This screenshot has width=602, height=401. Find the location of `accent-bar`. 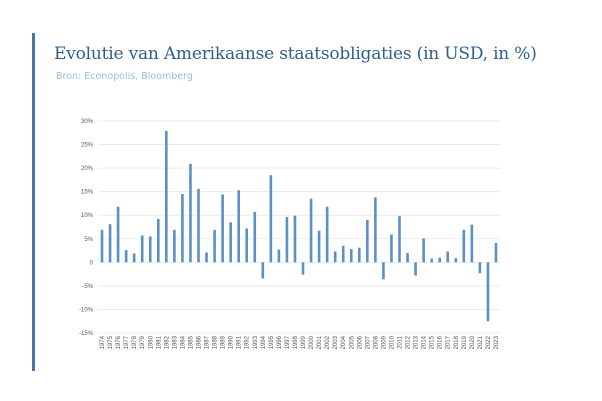

accent-bar is located at coordinates (33, 202).